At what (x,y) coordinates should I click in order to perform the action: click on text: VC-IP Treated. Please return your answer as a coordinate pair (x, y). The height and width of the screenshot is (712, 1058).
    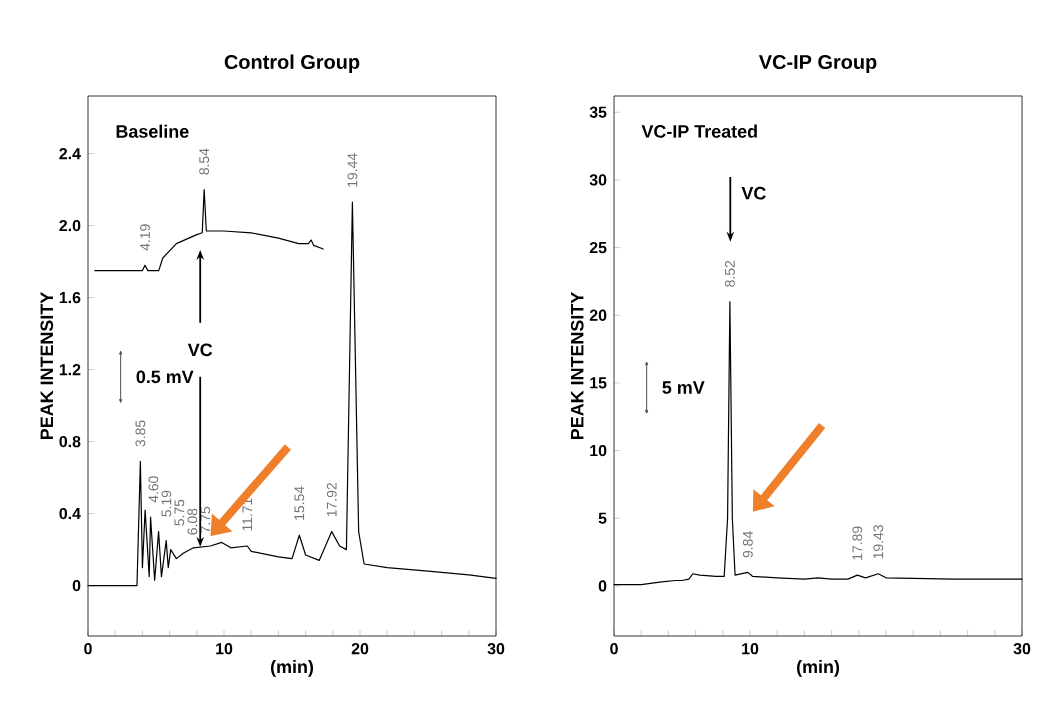
    Looking at the image, I should click on (699, 131).